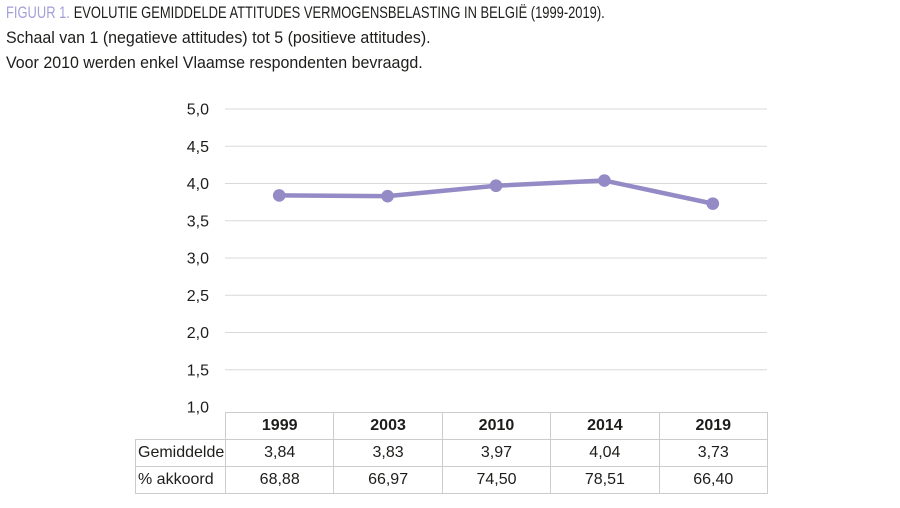  I want to click on table-row-akkoord: % akkoord 68,88 66,97 74,50 78,51 66,40, so click(451, 480).